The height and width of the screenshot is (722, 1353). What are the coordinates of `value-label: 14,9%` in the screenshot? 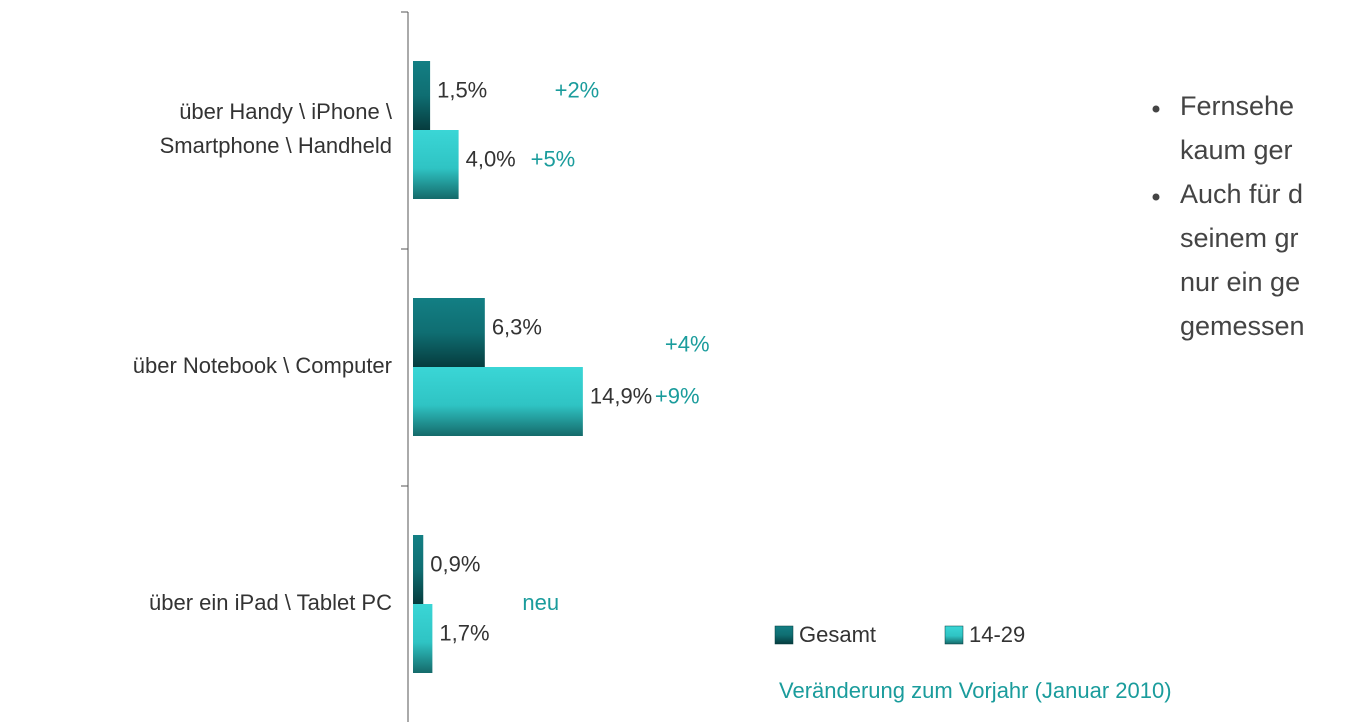 It's located at (621, 395).